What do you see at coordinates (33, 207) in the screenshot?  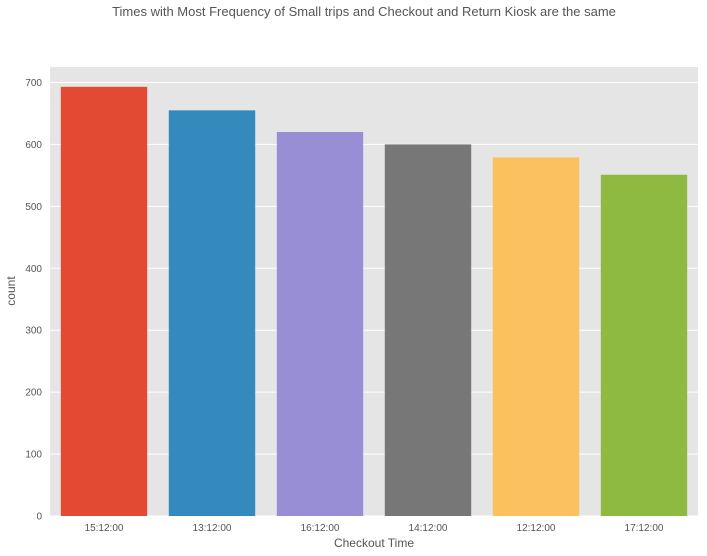 I see `y-tick-label: 500` at bounding box center [33, 207].